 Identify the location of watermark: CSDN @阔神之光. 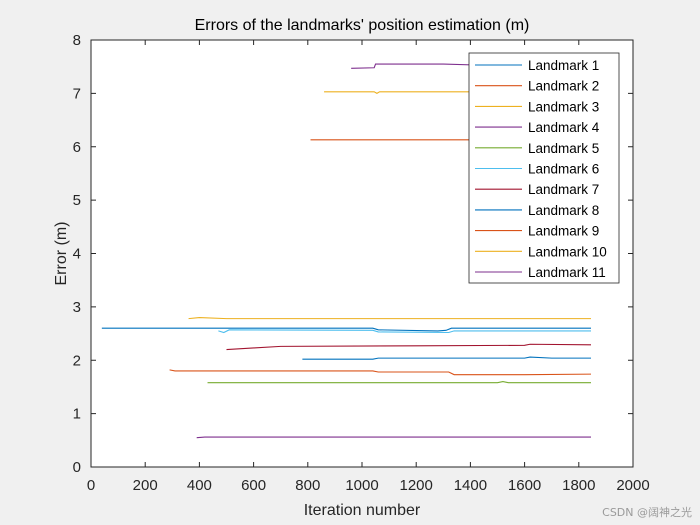
(647, 512).